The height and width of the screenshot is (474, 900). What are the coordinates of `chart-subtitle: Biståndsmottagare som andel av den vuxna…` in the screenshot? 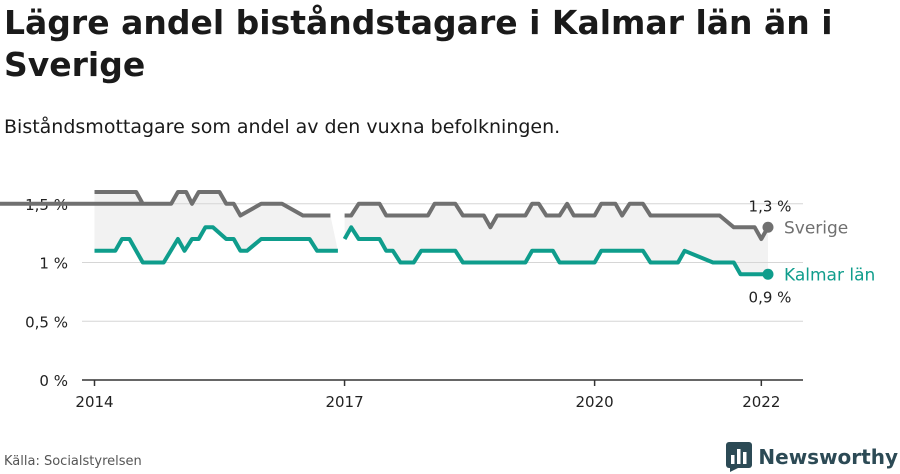 It's located at (282, 127).